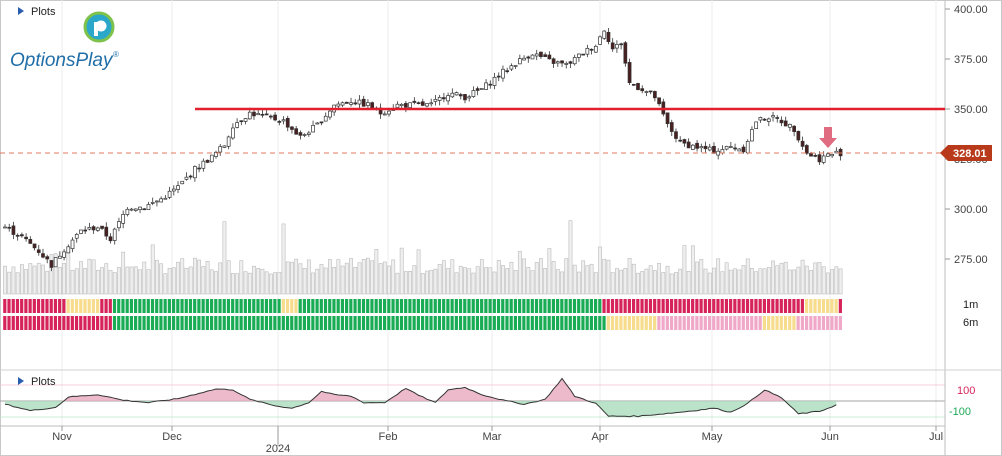 This screenshot has width=1002, height=456. What do you see at coordinates (62, 60) in the screenshot?
I see `brand-name: OptionsPlay` at bounding box center [62, 60].